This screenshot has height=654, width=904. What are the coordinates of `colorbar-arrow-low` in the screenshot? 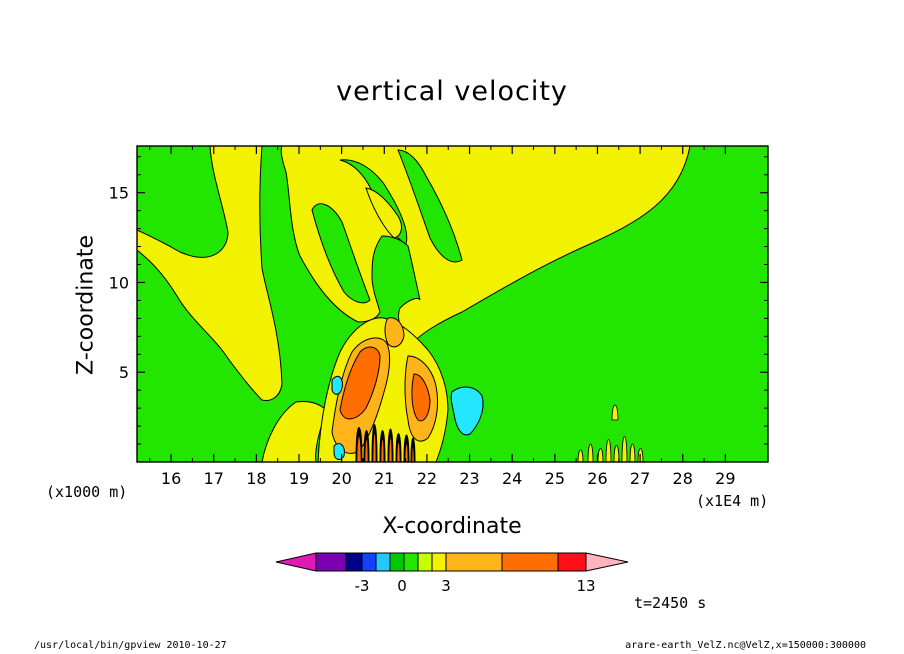 It's located at (296, 562).